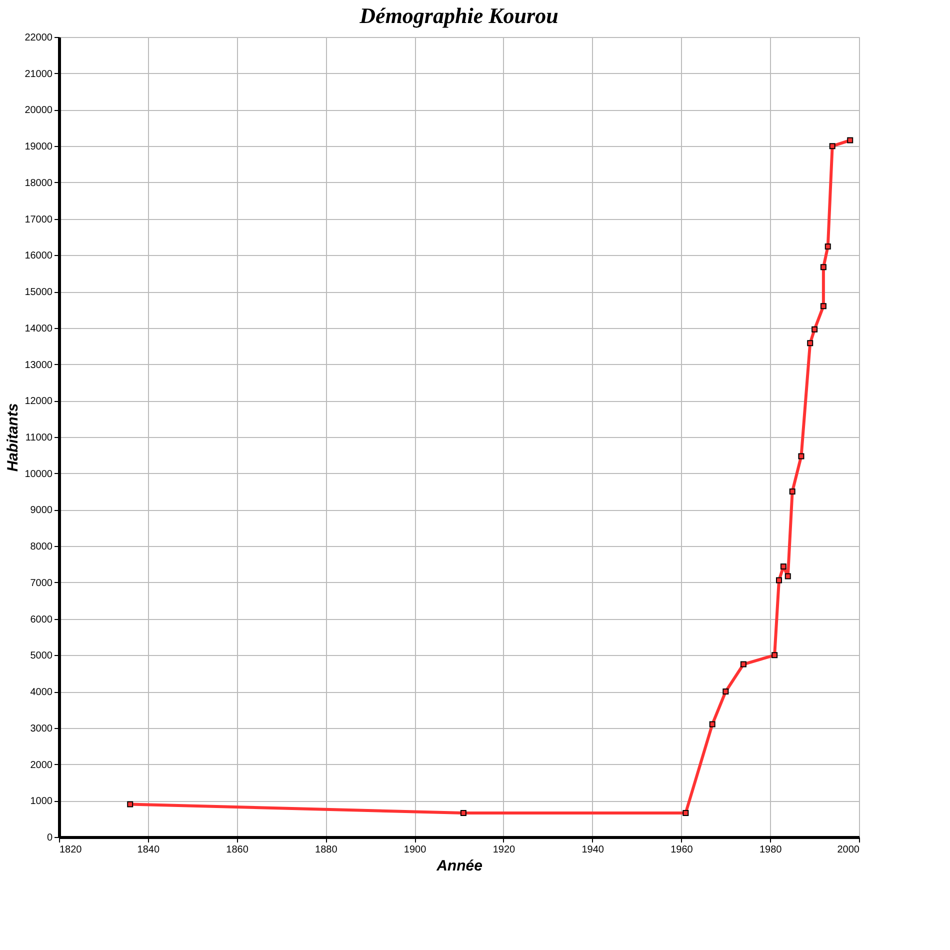 The height and width of the screenshot is (950, 950). I want to click on y-tick-label: 0, so click(49, 838).